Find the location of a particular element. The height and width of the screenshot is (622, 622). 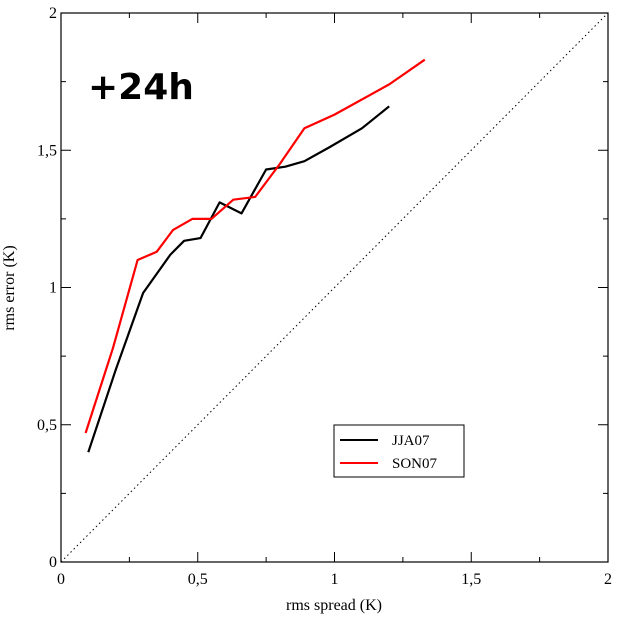

y-tick-label: 1,5 is located at coordinates (47, 150).